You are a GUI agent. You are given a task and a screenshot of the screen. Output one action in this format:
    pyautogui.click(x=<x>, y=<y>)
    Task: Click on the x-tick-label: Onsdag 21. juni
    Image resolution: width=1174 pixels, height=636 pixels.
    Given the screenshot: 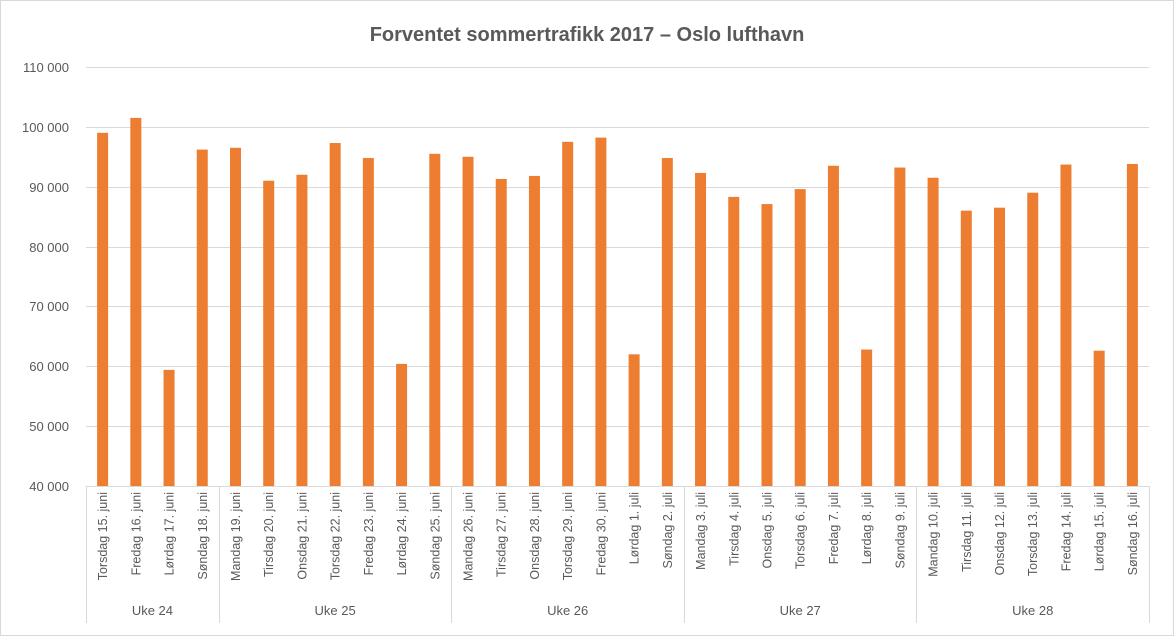 What is the action you would take?
    pyautogui.click(x=302, y=536)
    